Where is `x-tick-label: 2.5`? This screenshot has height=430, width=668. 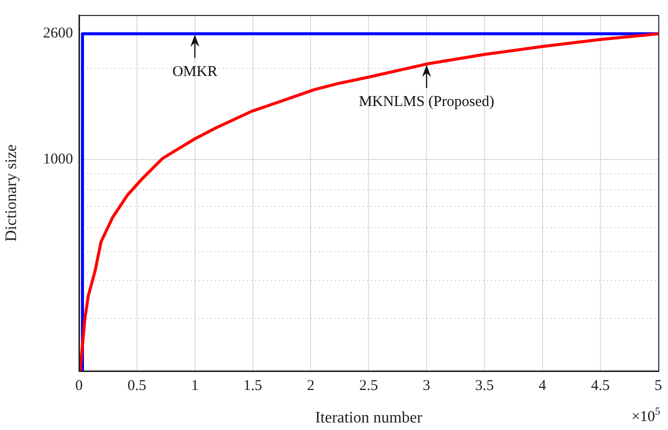
x-tick-label: 2.5 is located at coordinates (368, 386).